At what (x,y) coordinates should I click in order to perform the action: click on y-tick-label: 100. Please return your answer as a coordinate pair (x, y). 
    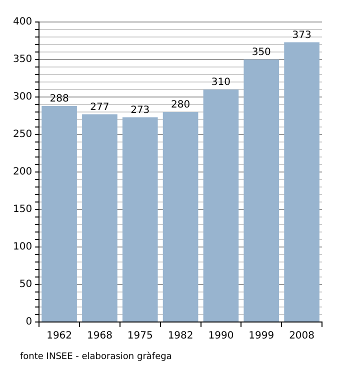
    Looking at the image, I should click on (22, 247).